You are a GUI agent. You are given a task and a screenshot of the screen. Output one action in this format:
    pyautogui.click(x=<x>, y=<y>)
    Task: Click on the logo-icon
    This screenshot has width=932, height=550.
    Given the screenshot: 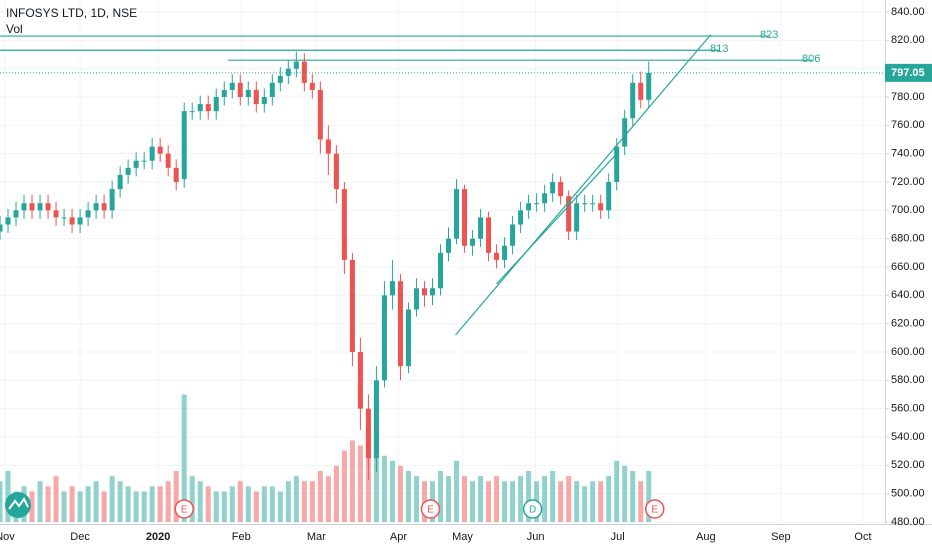 What is the action you would take?
    pyautogui.click(x=18, y=503)
    